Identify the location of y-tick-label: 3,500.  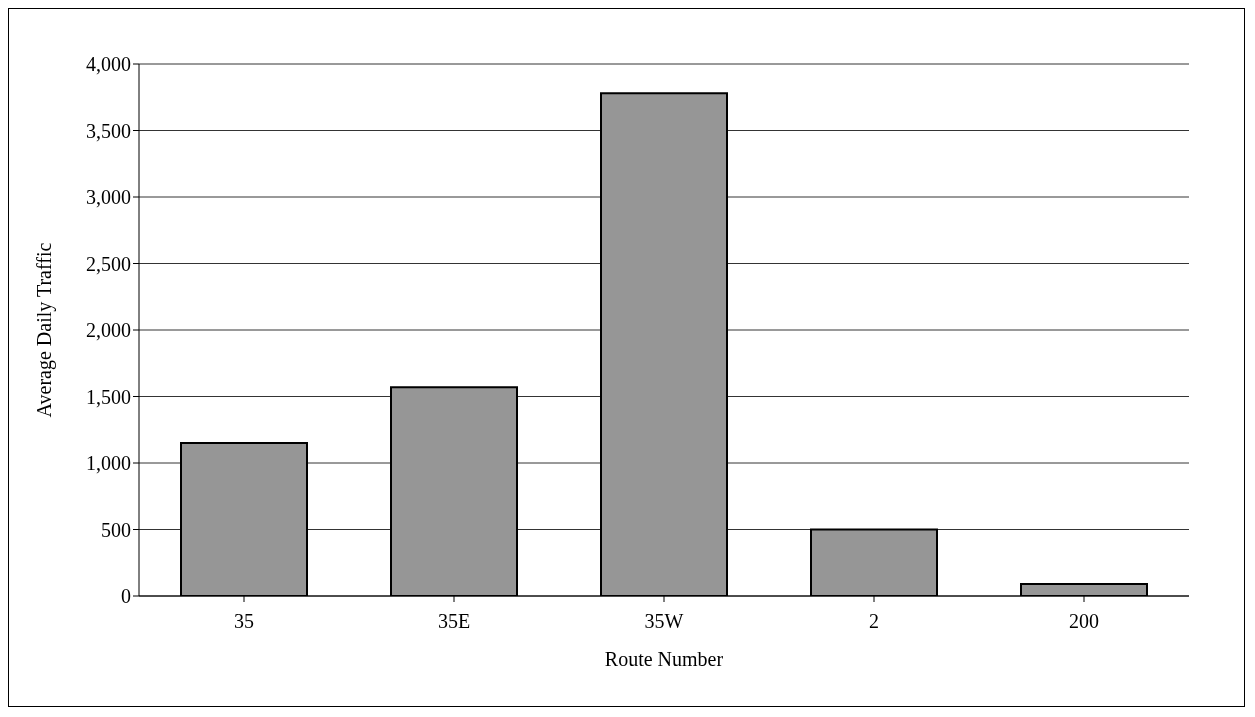
(108, 130).